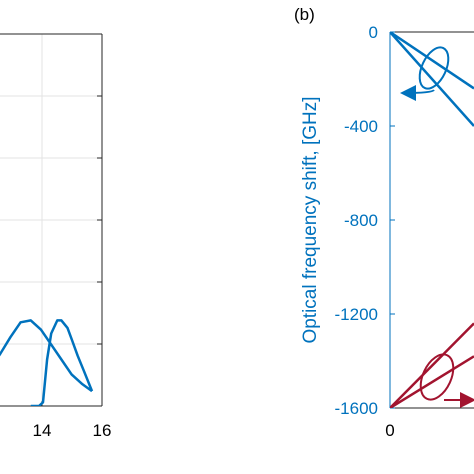 This screenshot has width=474, height=474. I want to click on blue-series-arrow, so click(417, 92).